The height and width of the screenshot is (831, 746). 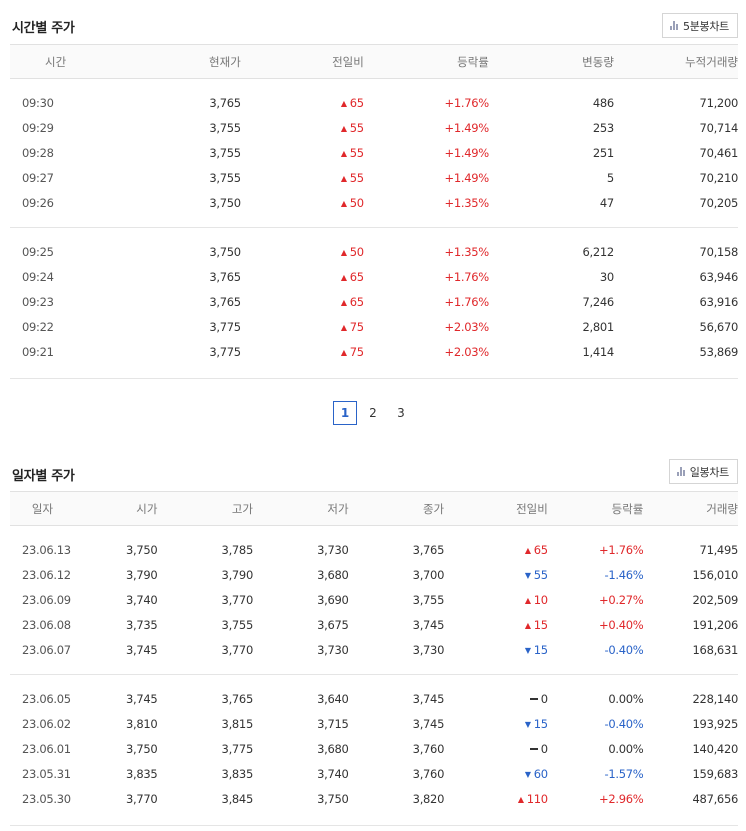 I want to click on rate-cell: +0.40%, so click(x=621, y=625).